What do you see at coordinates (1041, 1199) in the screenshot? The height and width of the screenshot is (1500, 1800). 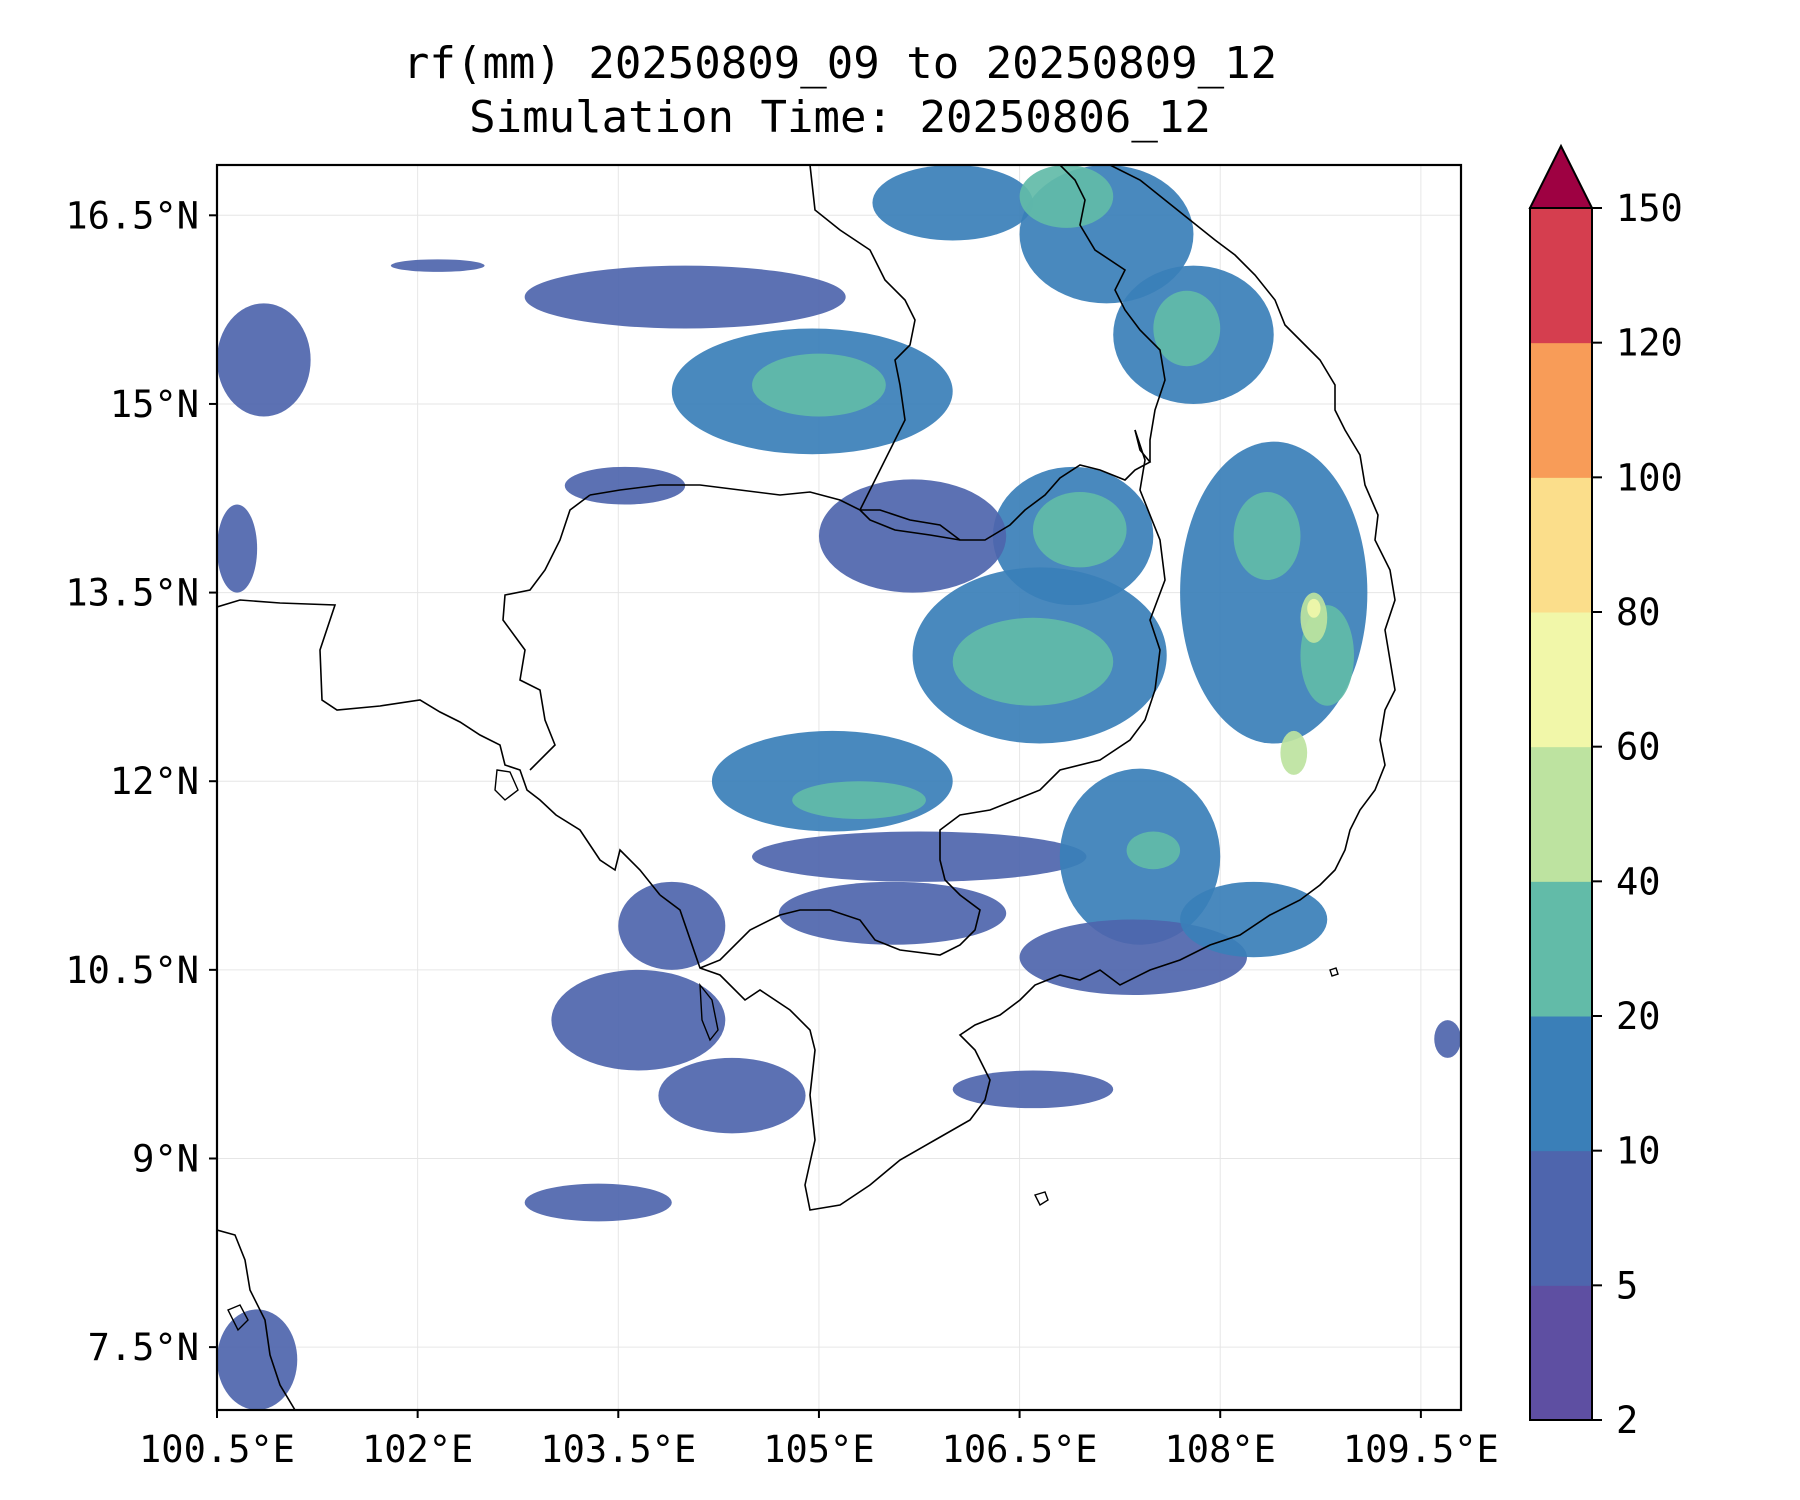 I see `island-condao` at bounding box center [1041, 1199].